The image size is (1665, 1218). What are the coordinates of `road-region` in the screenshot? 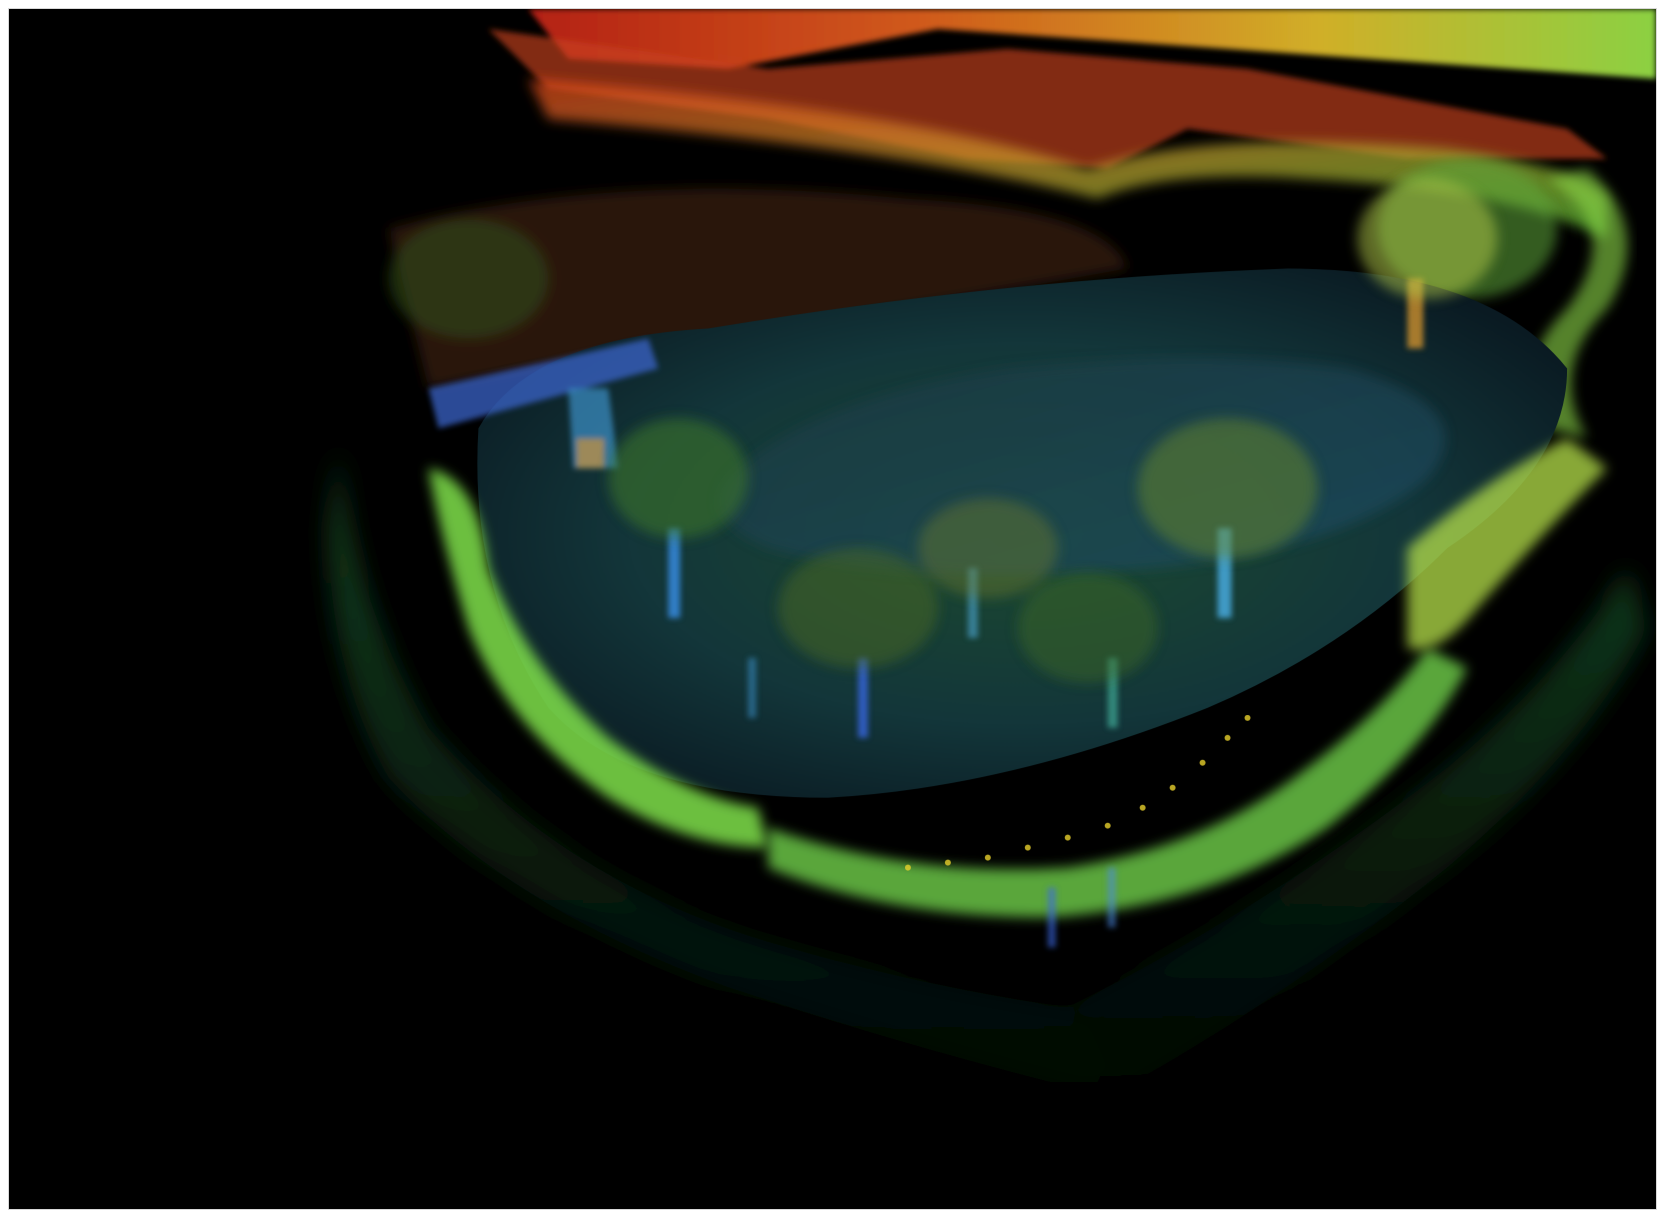 It's located at (1068, 158).